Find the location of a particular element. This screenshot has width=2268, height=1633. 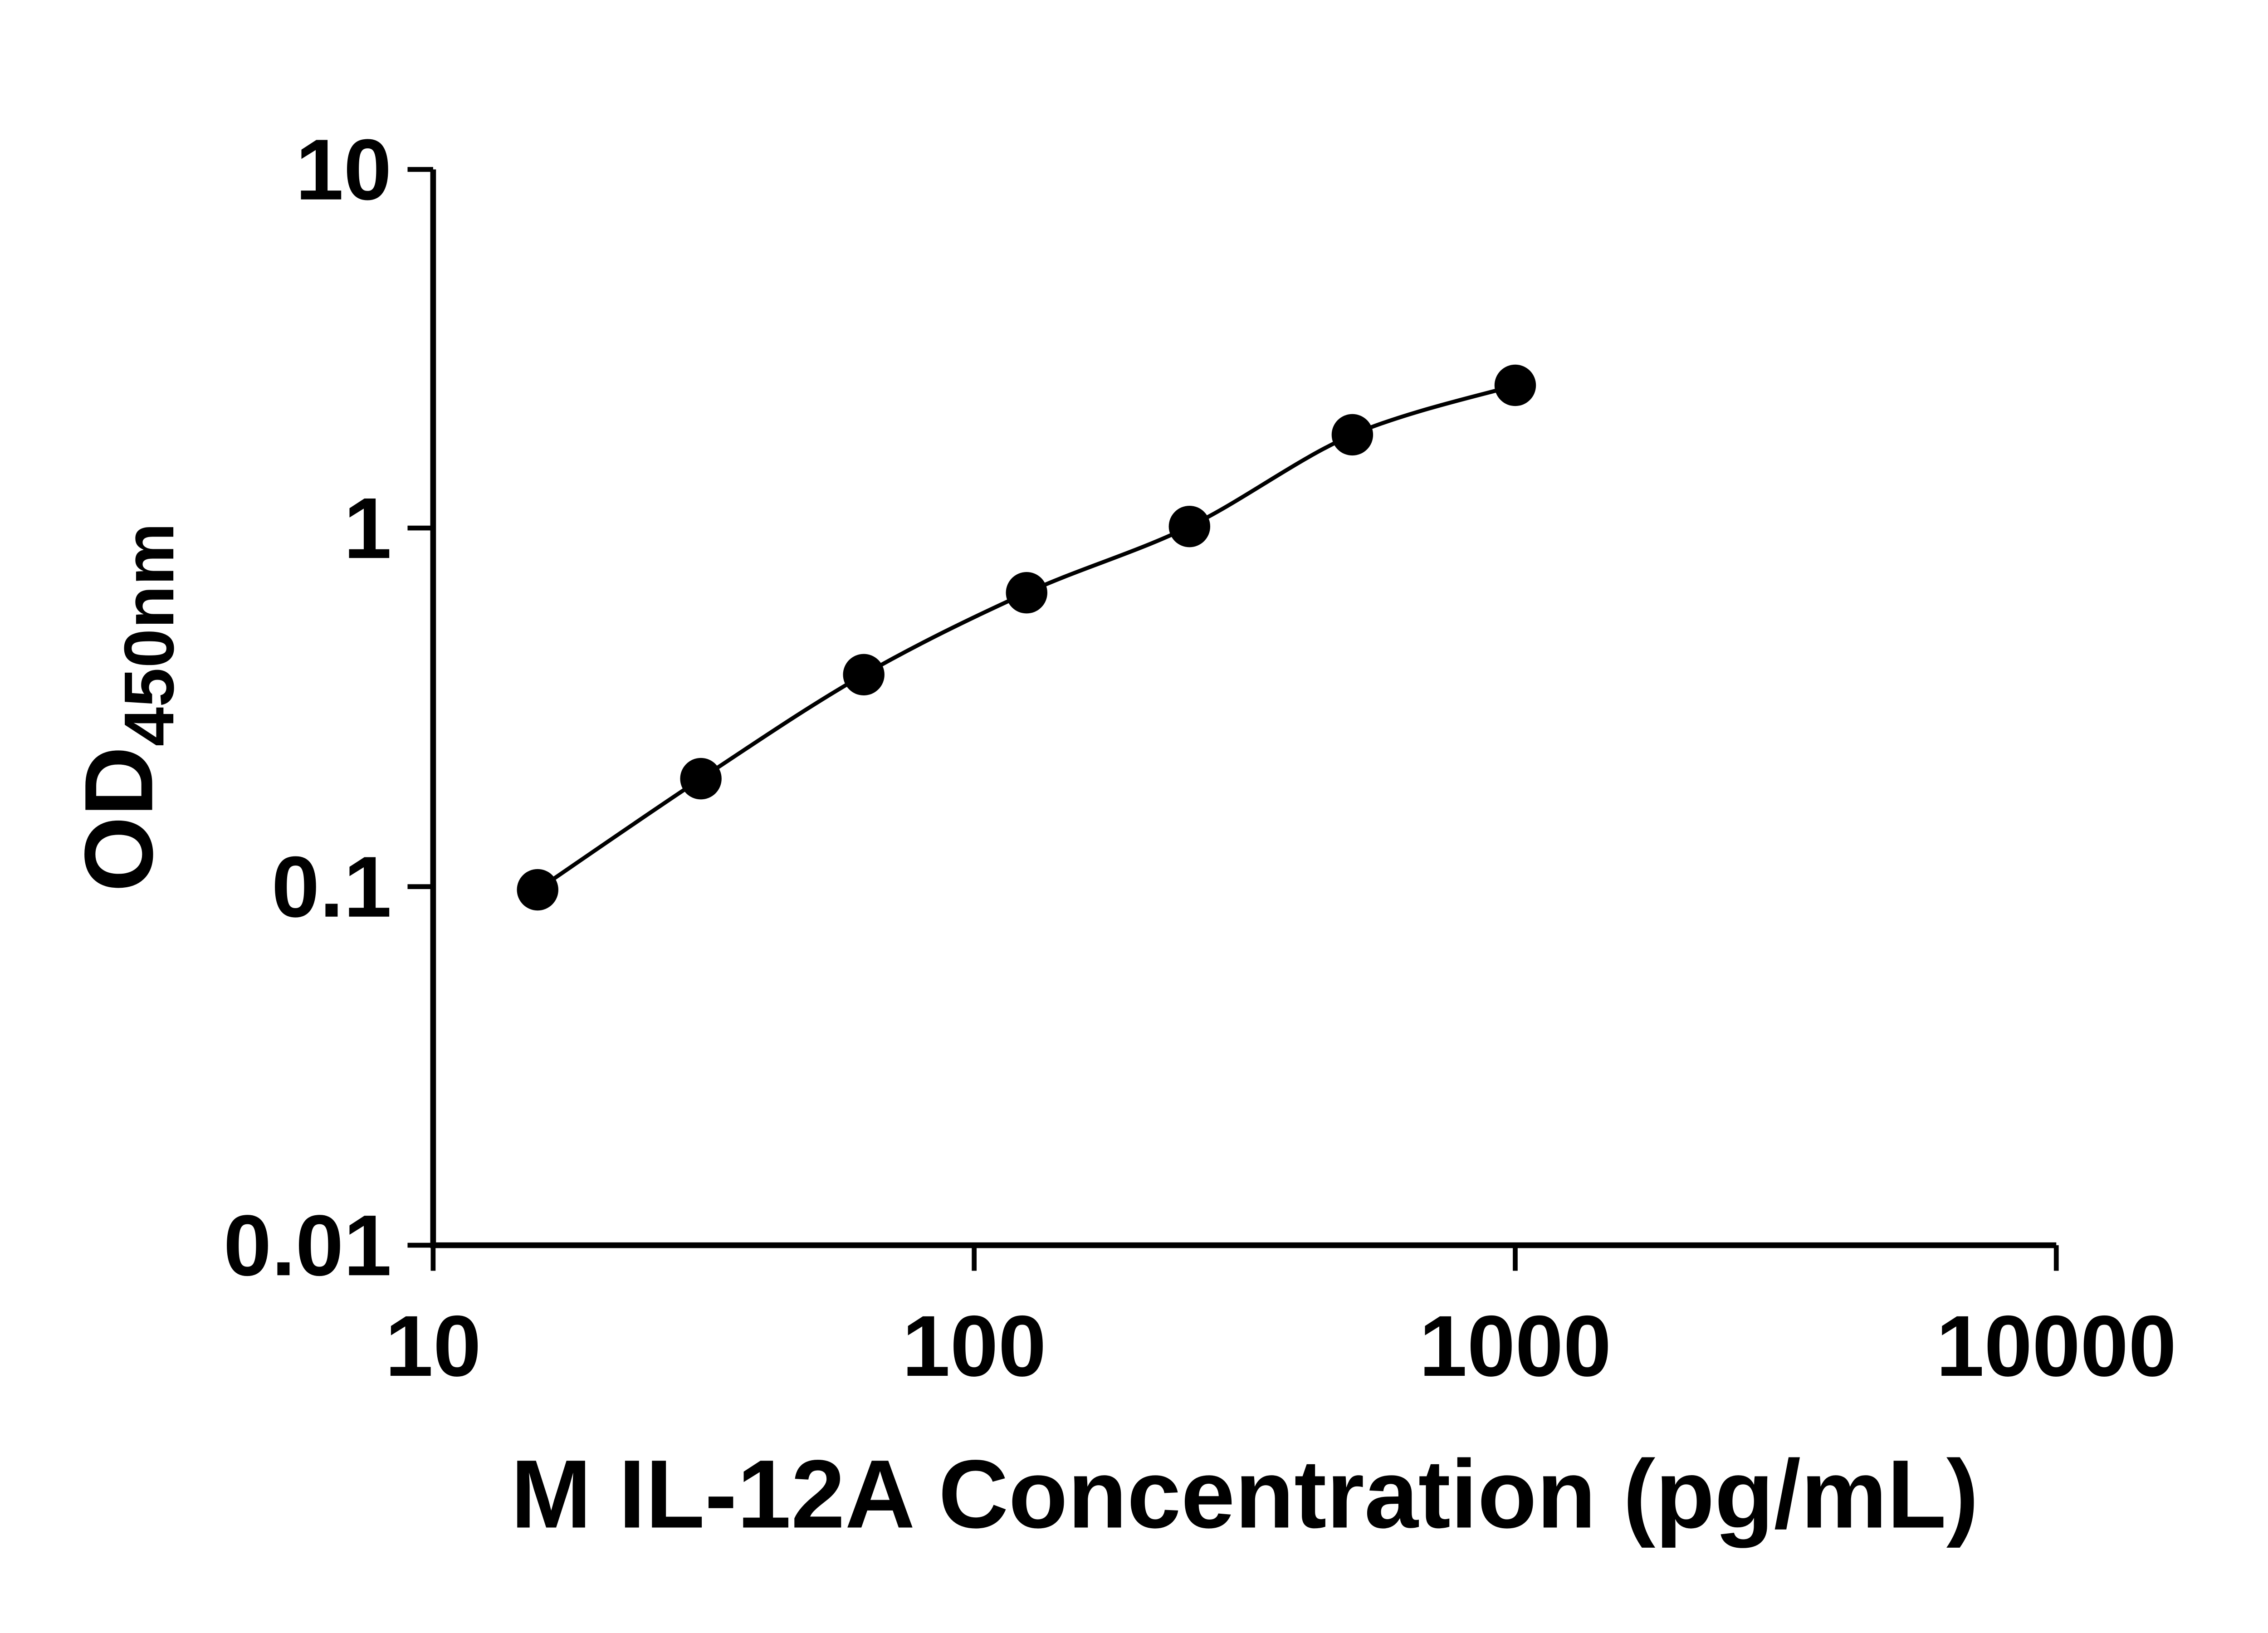

y-tick-label: 1 is located at coordinates (367, 528).